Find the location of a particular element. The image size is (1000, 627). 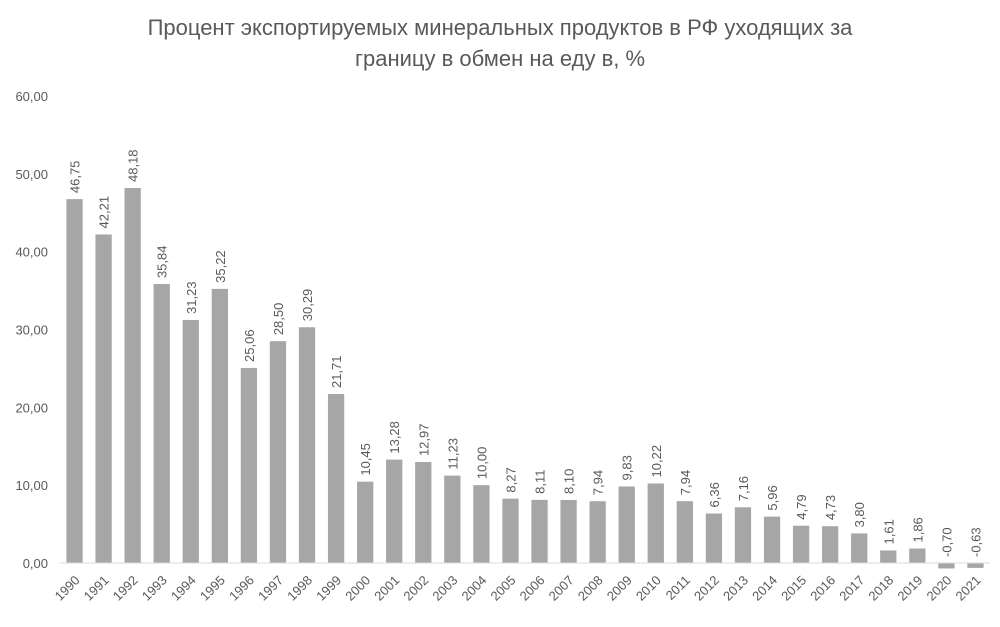

x-tick-label: 1992 is located at coordinates (125, 588).